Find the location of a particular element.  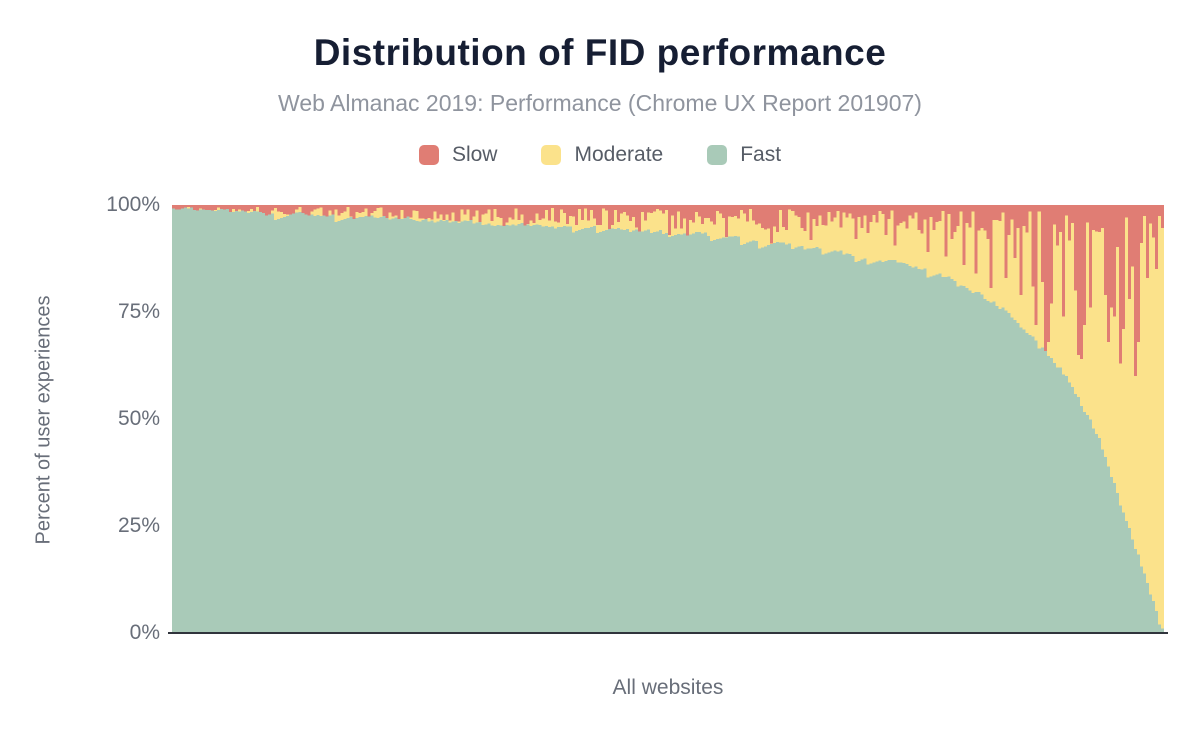

legend-item-moderate: Moderate is located at coordinates (602, 155).